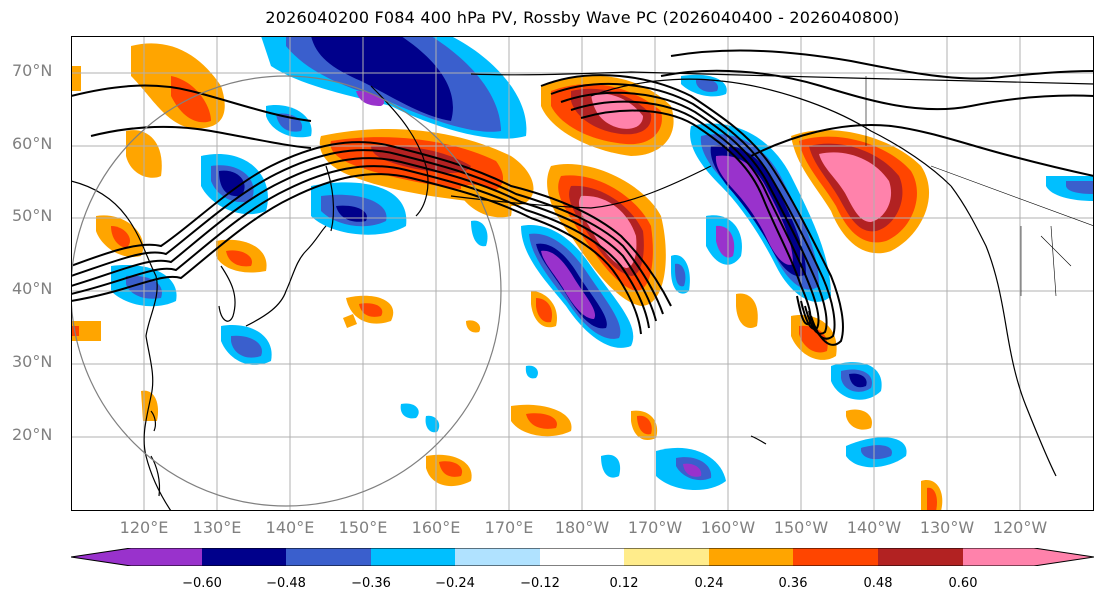  Describe the element at coordinates (451, 469) in the screenshot. I see `field-red-small3` at that location.